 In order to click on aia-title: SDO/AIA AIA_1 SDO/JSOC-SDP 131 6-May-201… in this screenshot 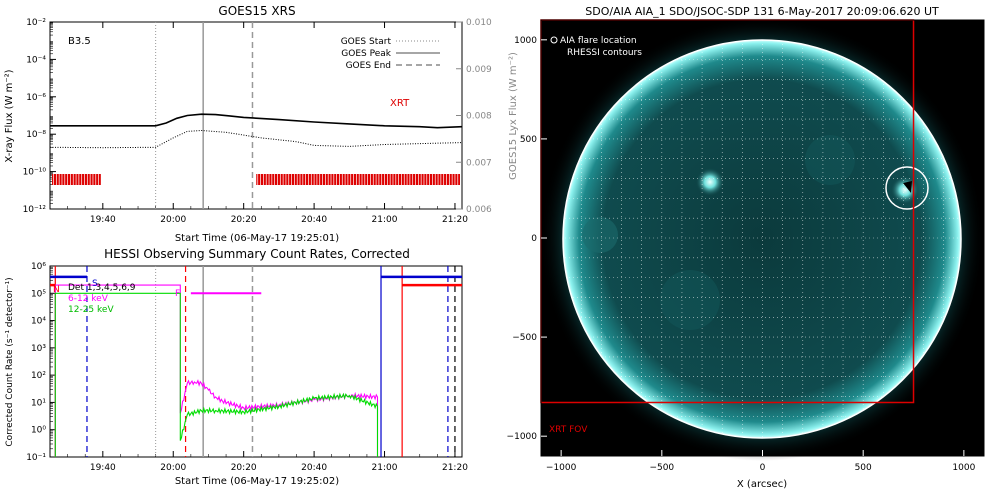, I will do `click(762, 11)`.